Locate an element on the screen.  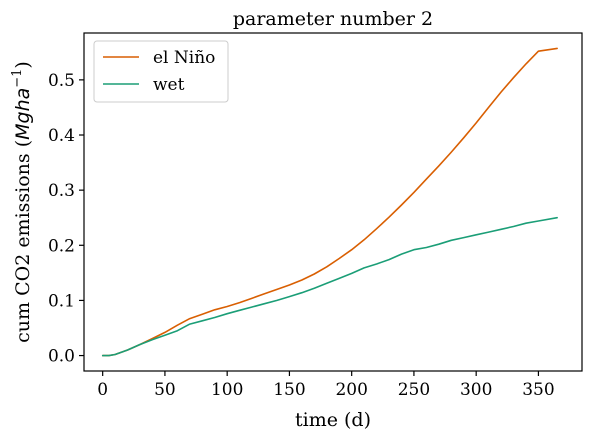
y-axis-label-prefix: cum CO2 emissions ( is located at coordinates (23, 241).